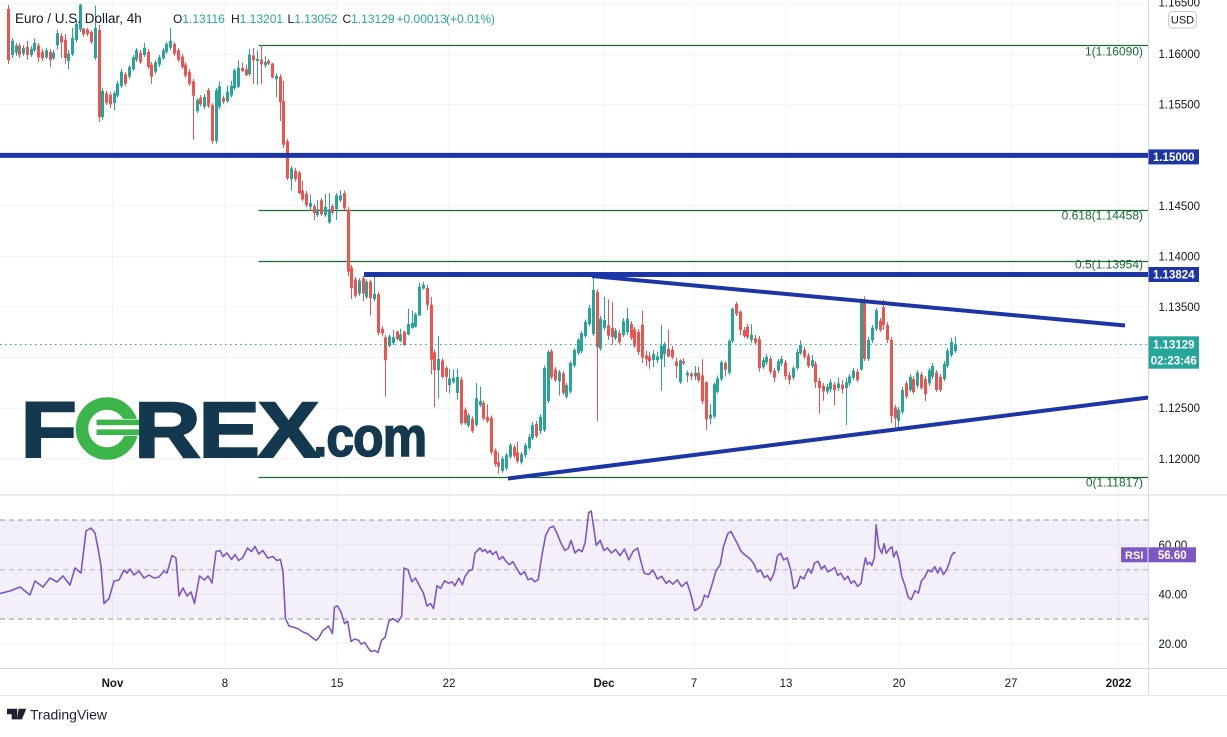 This screenshot has height=737, width=1227. Describe the element at coordinates (337, 684) in the screenshot. I see `svg-text: 15` at that location.